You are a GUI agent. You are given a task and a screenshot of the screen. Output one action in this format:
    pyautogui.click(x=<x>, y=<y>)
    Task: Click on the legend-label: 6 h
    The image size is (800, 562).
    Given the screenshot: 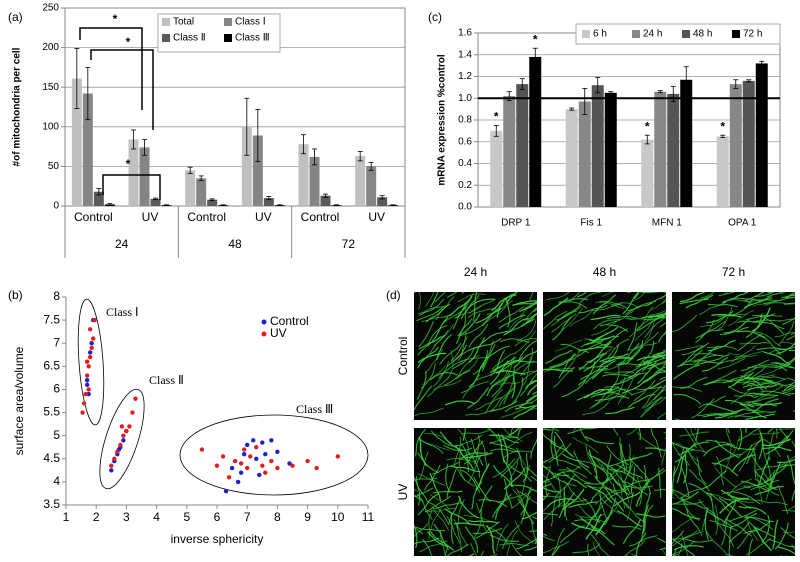 What is the action you would take?
    pyautogui.click(x=600, y=34)
    